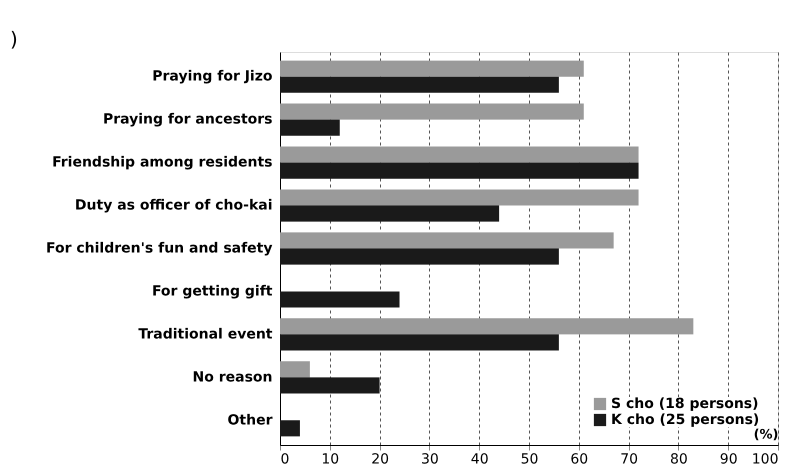 This screenshot has height=474, width=794. What do you see at coordinates (212, 76) in the screenshot?
I see `y-tick-label: Praying for Jizo` at bounding box center [212, 76].